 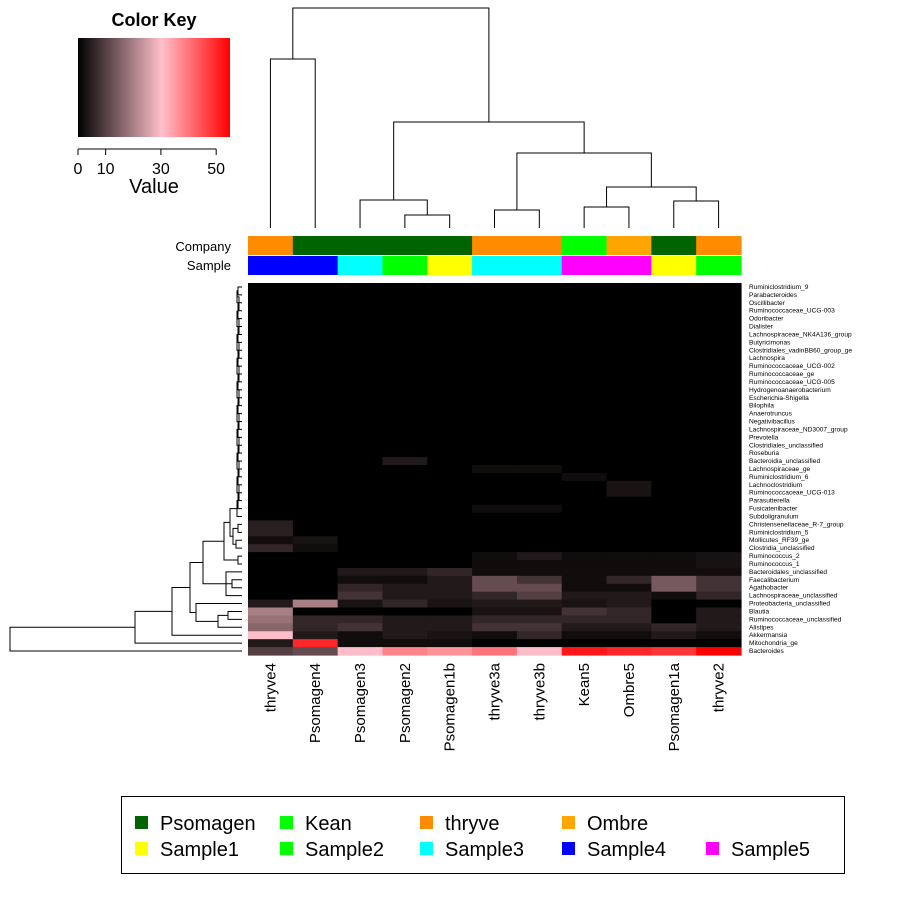 What do you see at coordinates (800, 334) in the screenshot?
I see `row-label: Lachnospiraceae_NK4A136_group` at bounding box center [800, 334].